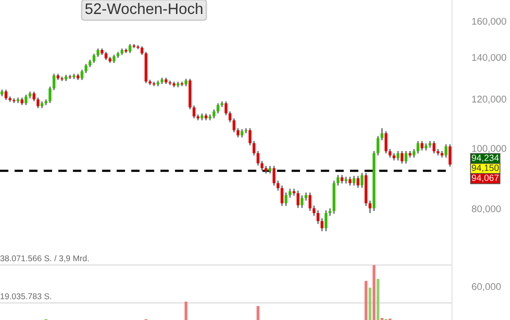 Image resolution: width=510 pixels, height=320 pixels. What do you see at coordinates (489, 58) in the screenshot?
I see `y-tick-label: 140,000` at bounding box center [489, 58].